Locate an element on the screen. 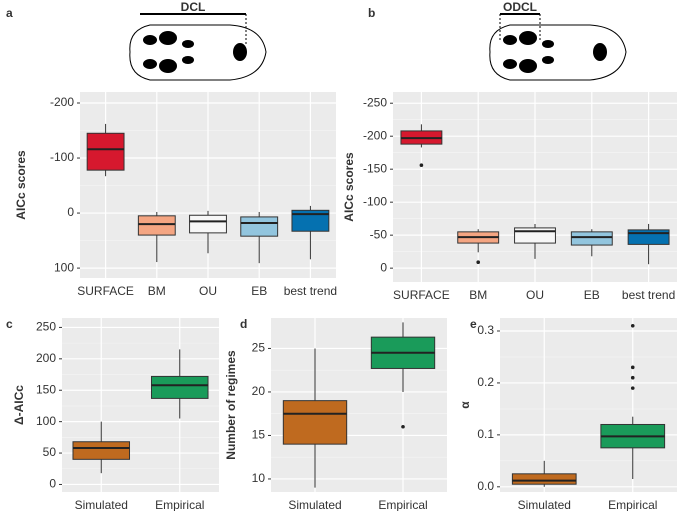 This screenshot has width=685, height=516. y-tick-label: 0.1 is located at coordinates (485, 434).